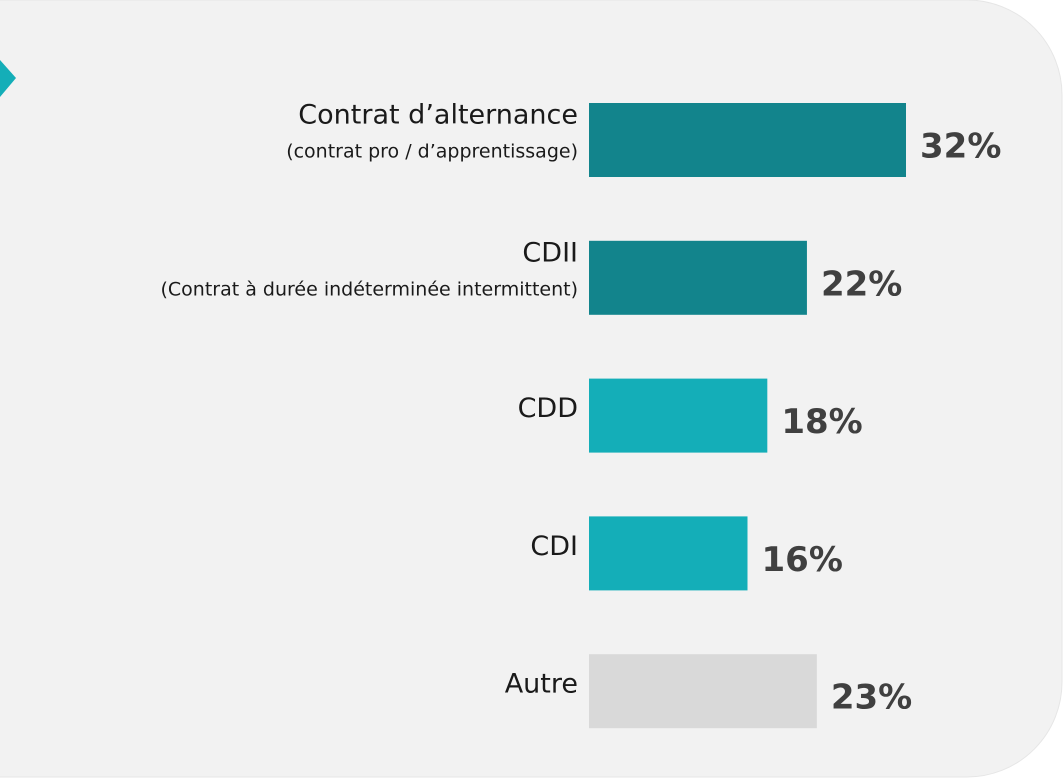  What do you see at coordinates (550, 252) in the screenshot?
I see `category-label: CDII` at bounding box center [550, 252].